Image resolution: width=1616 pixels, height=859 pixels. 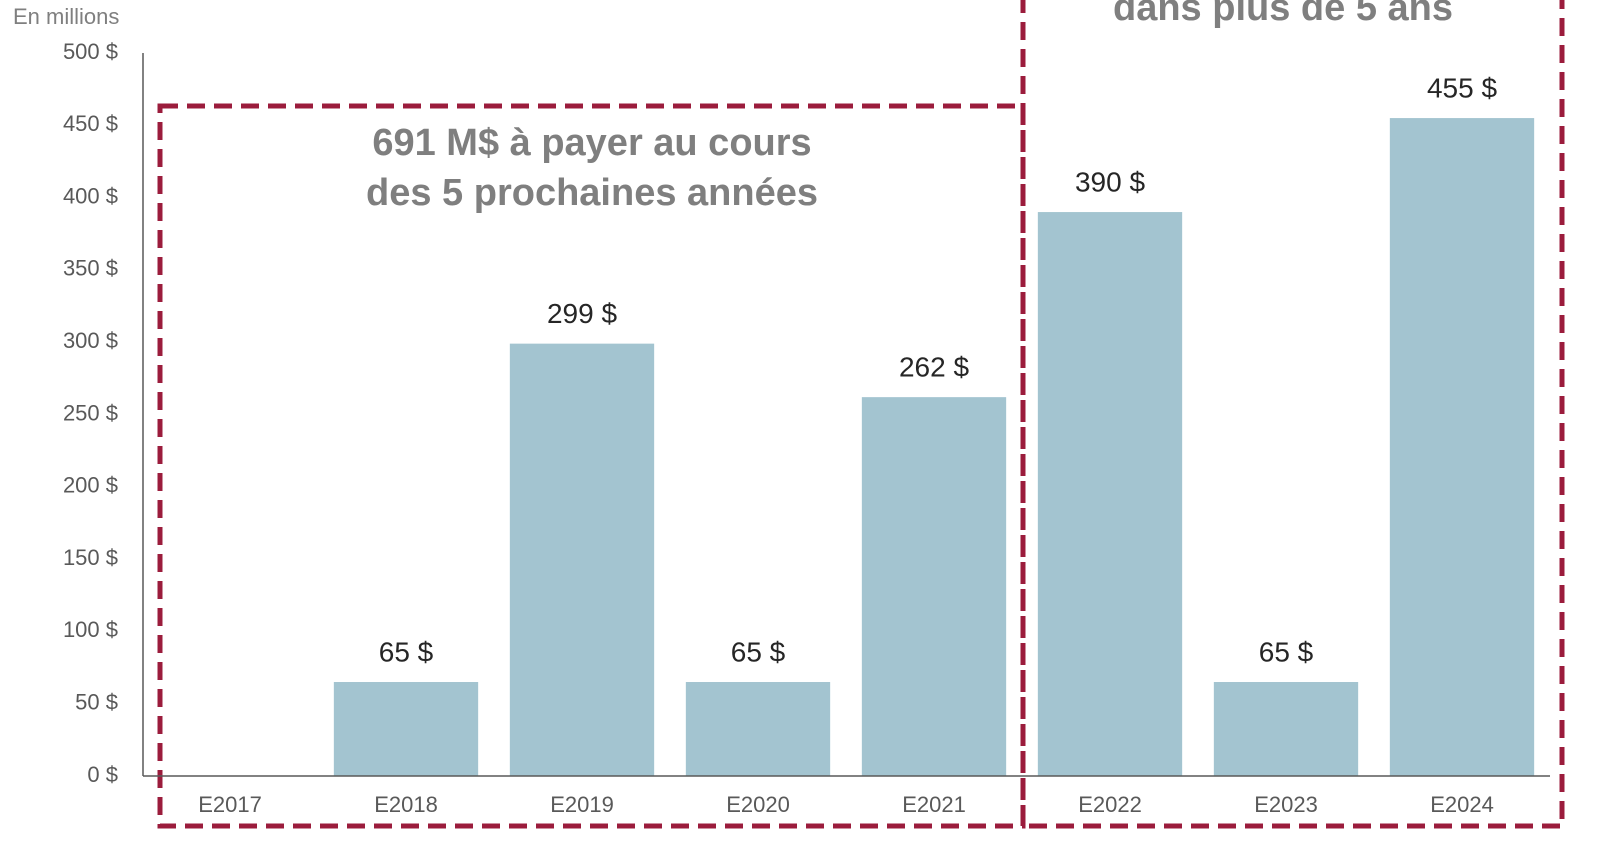 I want to click on x-tick-label: E2022, so click(x=1110, y=804).